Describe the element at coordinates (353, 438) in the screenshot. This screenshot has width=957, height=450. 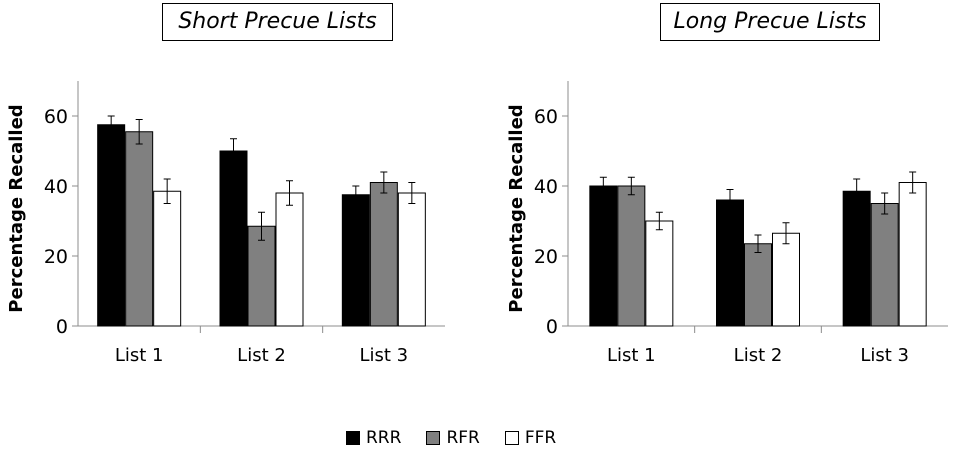
I see `legend-swatch-rrr` at that location.